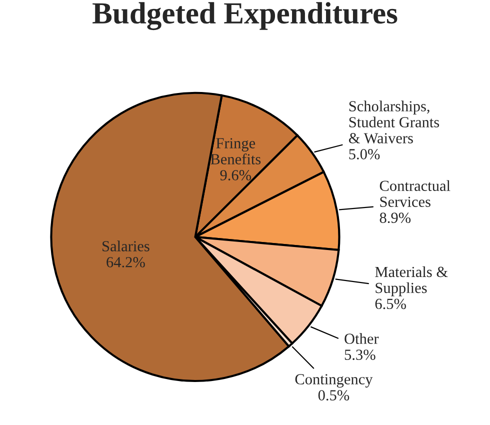  Describe the element at coordinates (236, 175) in the screenshot. I see `data-label: 9.6%` at that location.